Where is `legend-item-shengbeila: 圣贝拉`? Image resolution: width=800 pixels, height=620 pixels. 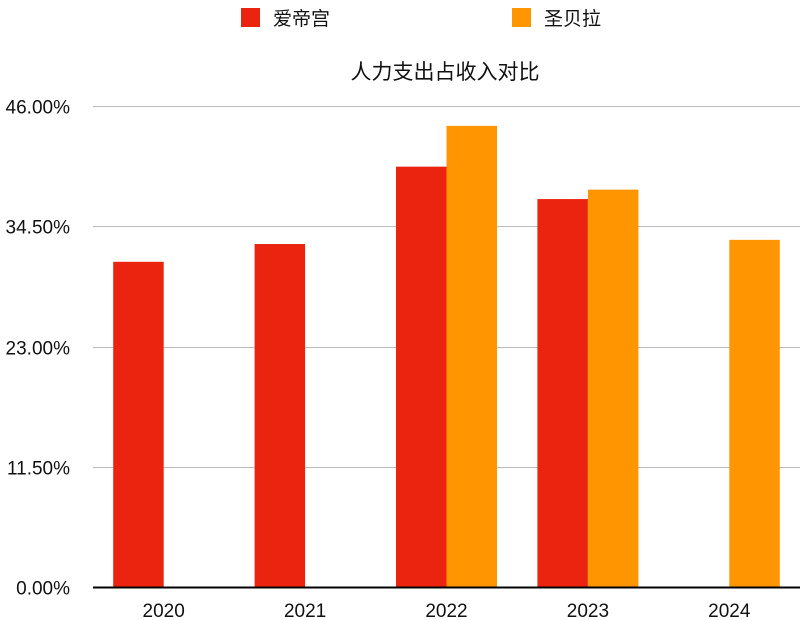
legend-item-shengbeila: 圣贝拉 is located at coordinates (556, 17).